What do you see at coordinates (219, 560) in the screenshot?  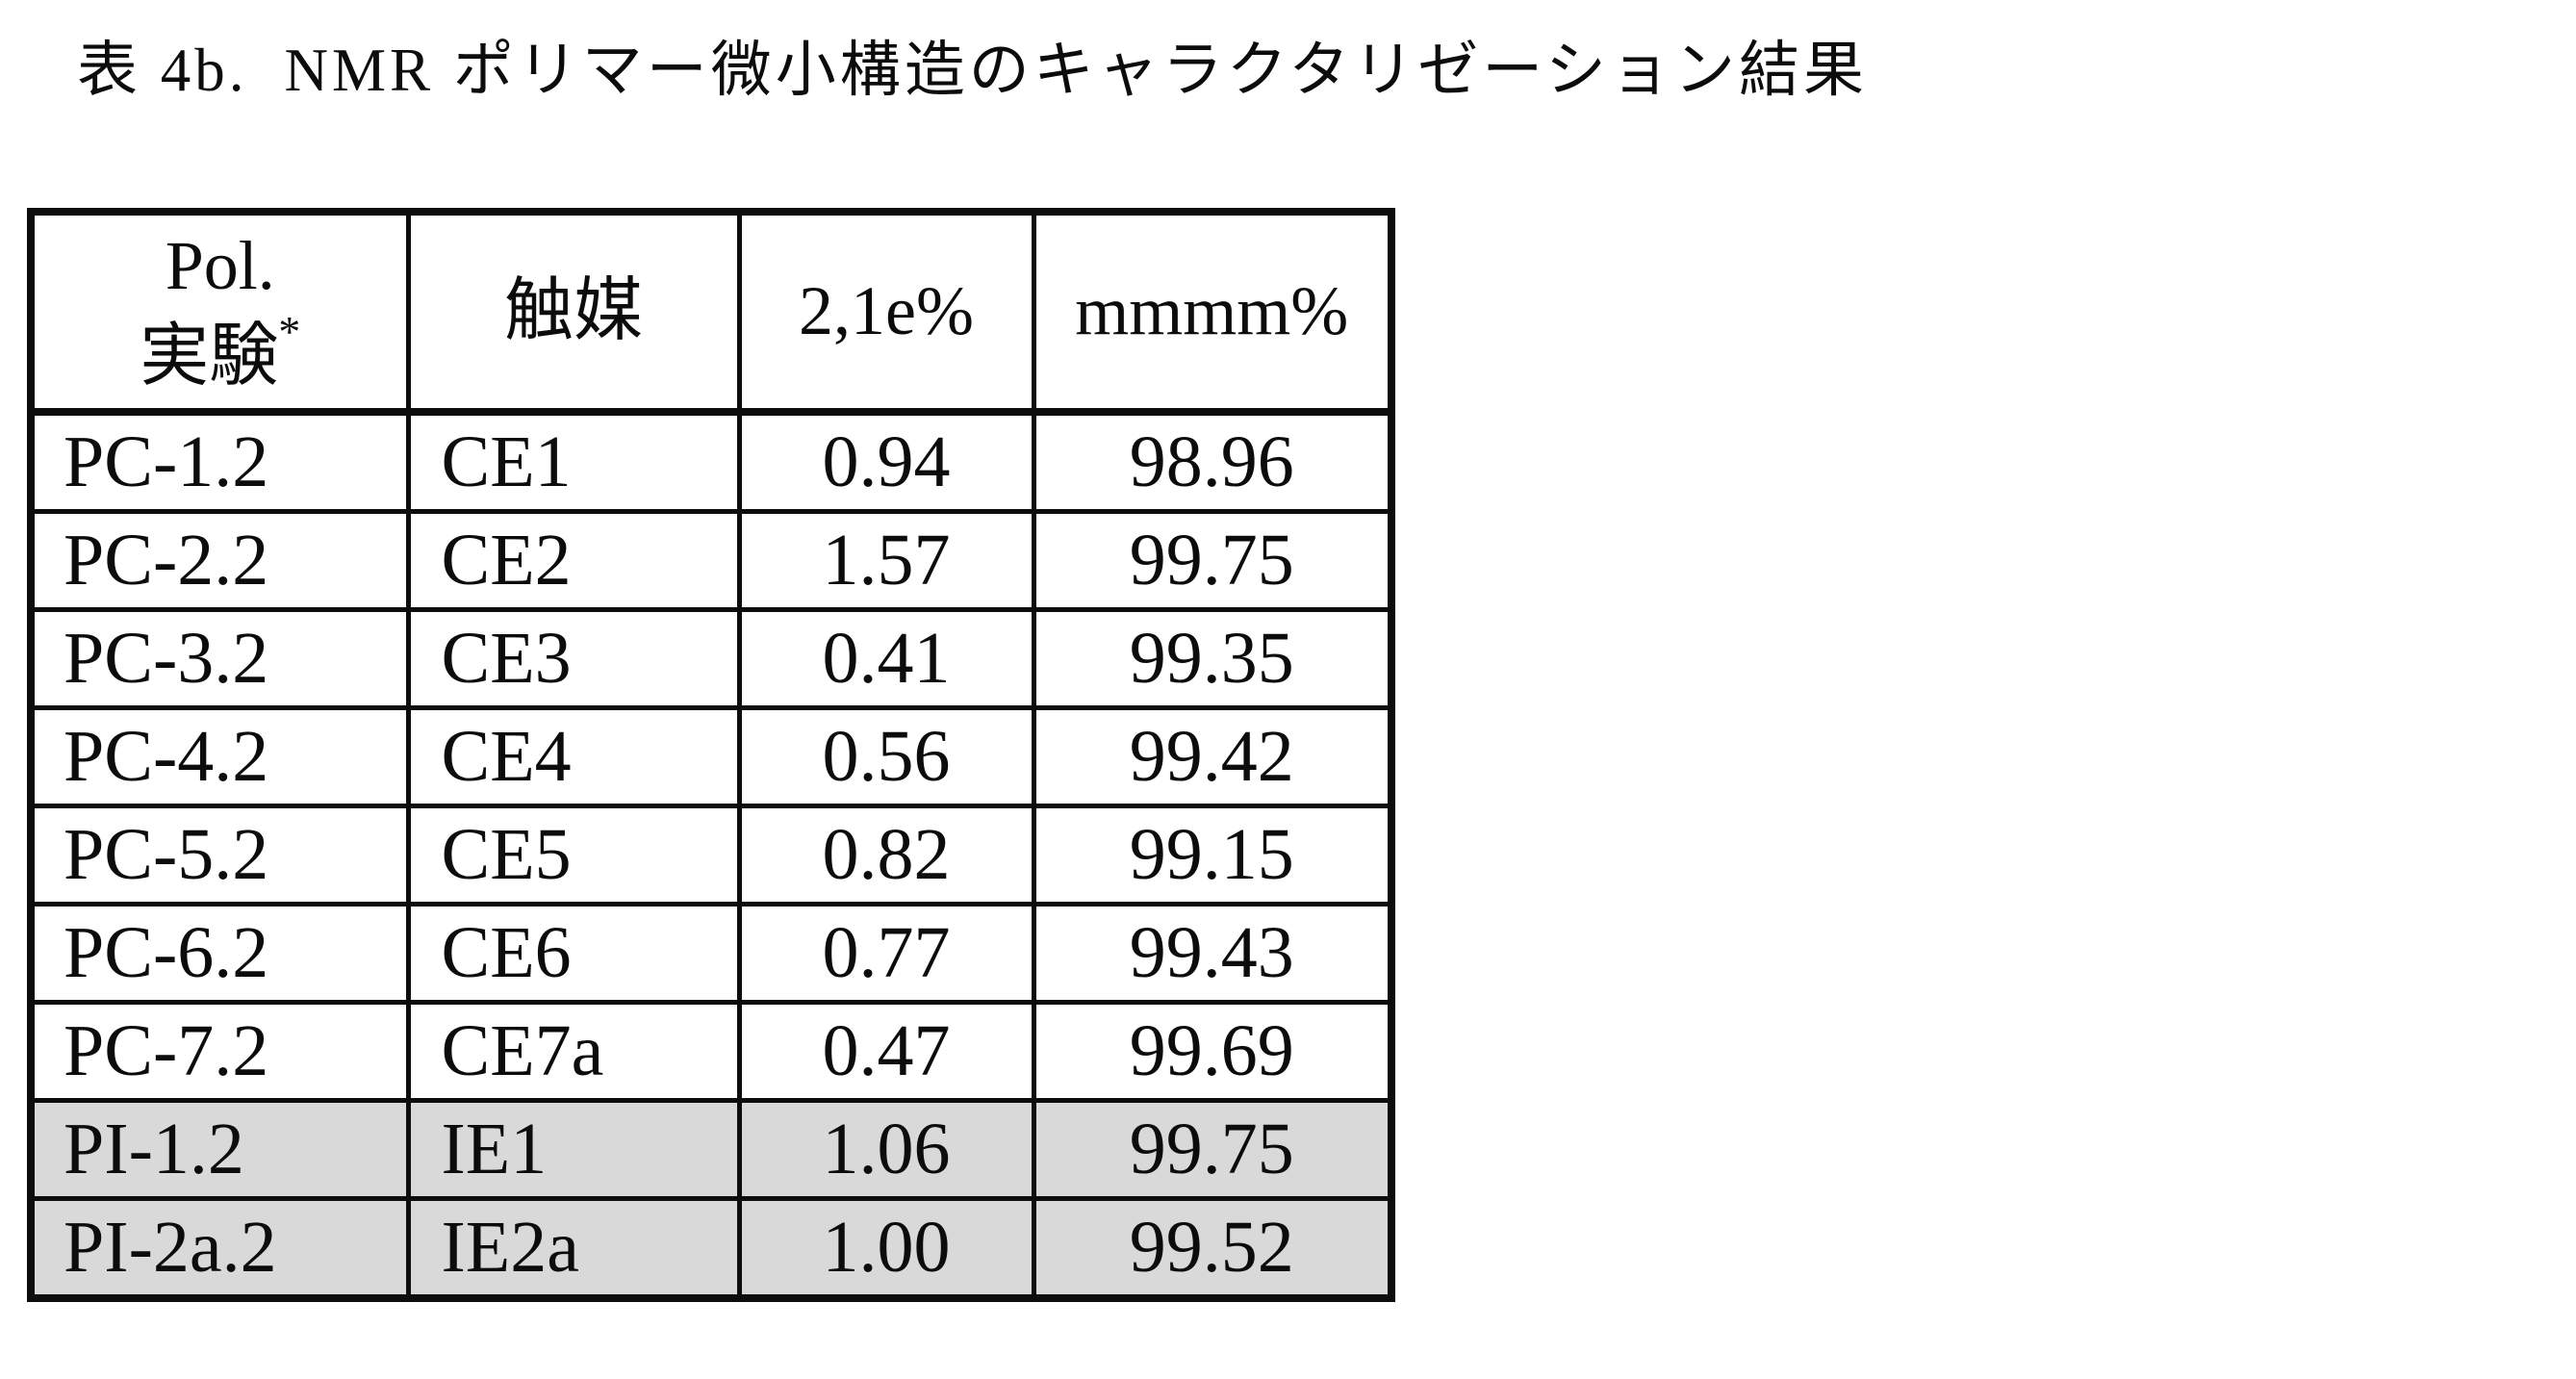 I see `cell-experiment: PC-2.2` at bounding box center [219, 560].